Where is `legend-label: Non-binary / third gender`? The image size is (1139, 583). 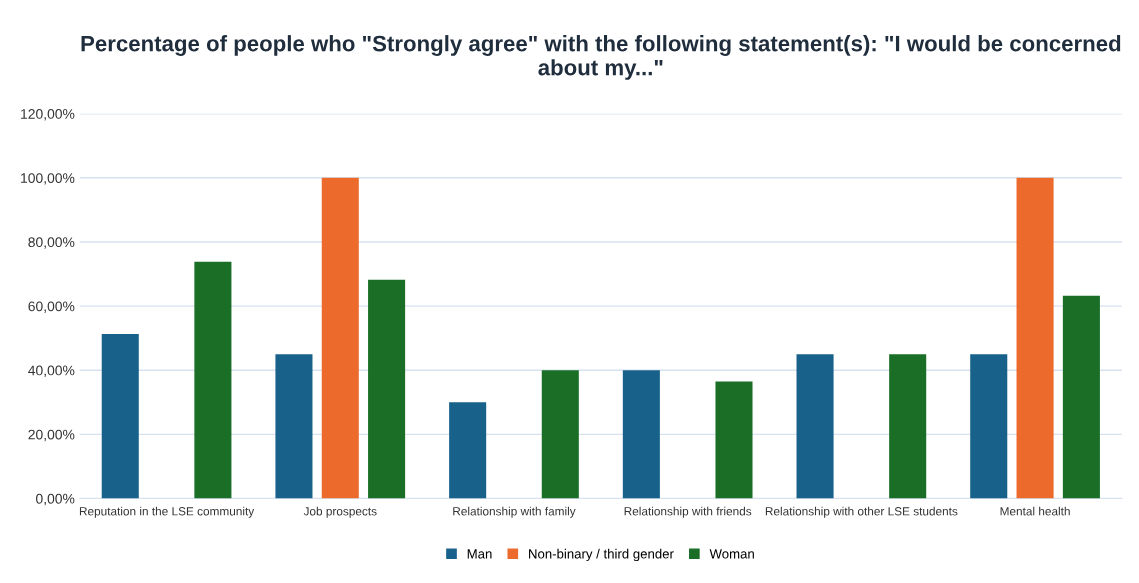 legend-label: Non-binary / third gender is located at coordinates (601, 555).